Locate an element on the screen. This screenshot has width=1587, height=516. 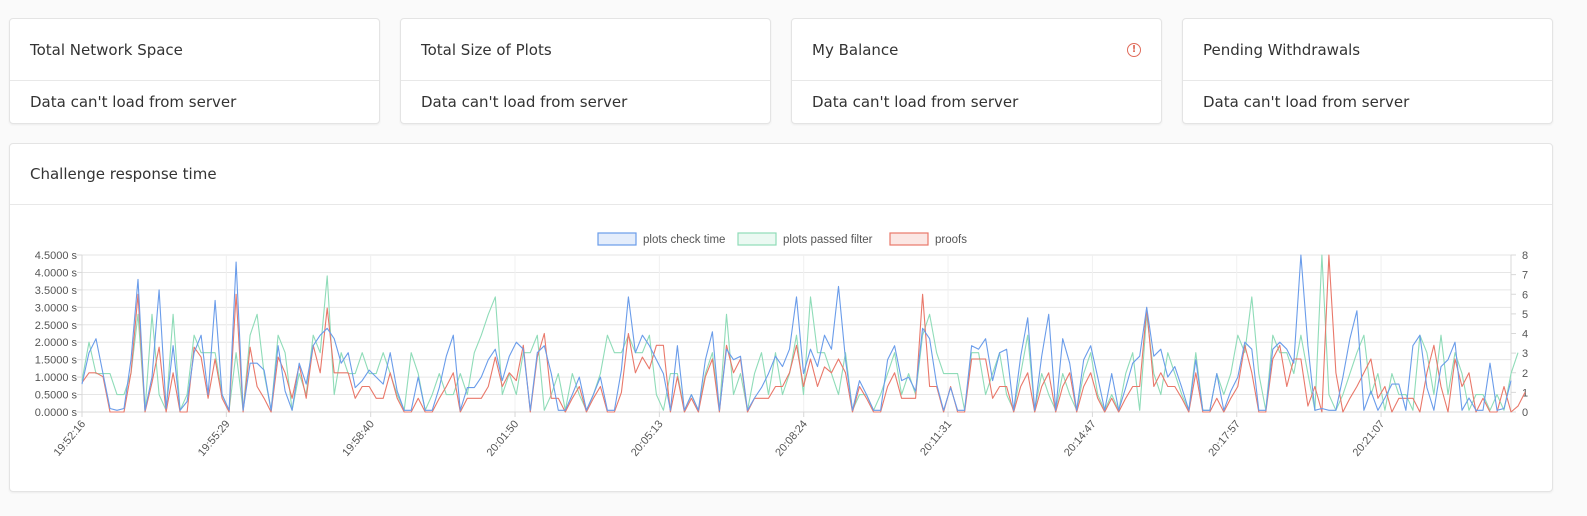
y-right-tick-label: 6 is located at coordinates (1525, 295).